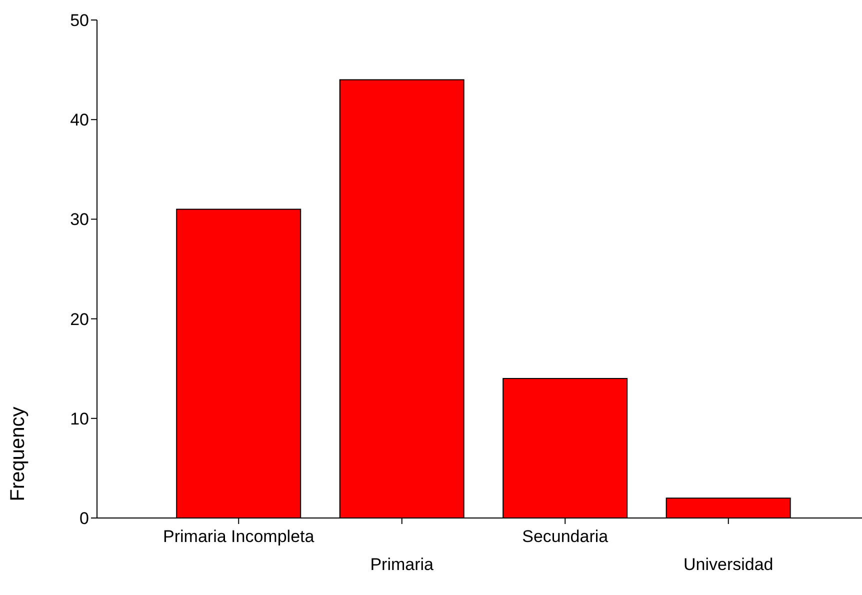  What do you see at coordinates (84, 518) in the screenshot?
I see `y-tick-label: 0` at bounding box center [84, 518].